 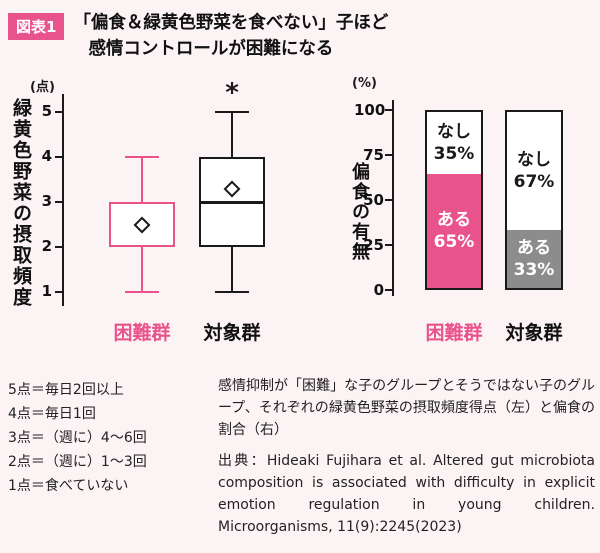 What do you see at coordinates (454, 241) in the screenshot?
I see `segment-value: 65%` at bounding box center [454, 241].